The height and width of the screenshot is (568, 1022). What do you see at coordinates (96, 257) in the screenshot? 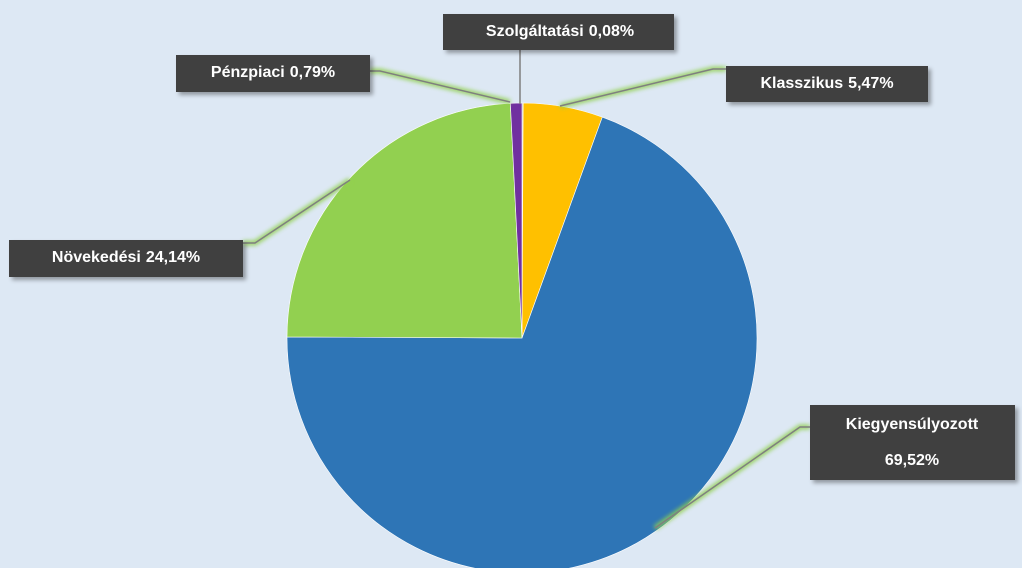
I see `label-category: Növekedési` at bounding box center [96, 257].